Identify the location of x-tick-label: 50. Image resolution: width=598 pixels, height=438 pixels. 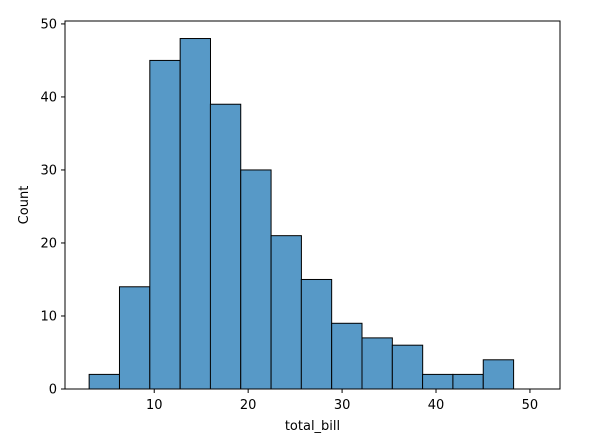
(530, 405).